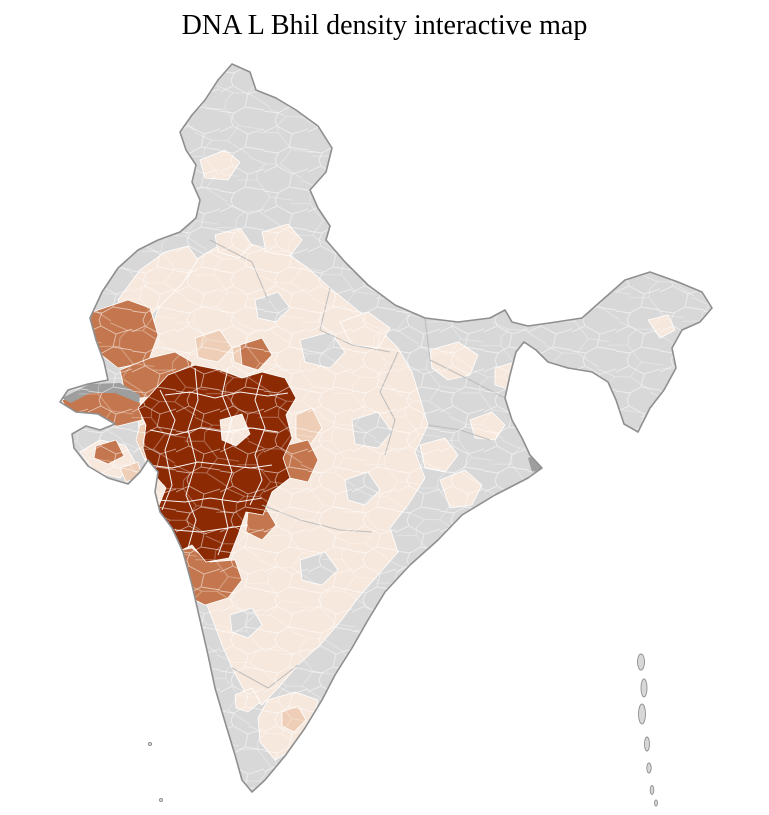 This screenshot has height=815, width=769. Describe the element at coordinates (384, 25) in the screenshot. I see `page-title: DNA L Bhil density interactive map` at that location.